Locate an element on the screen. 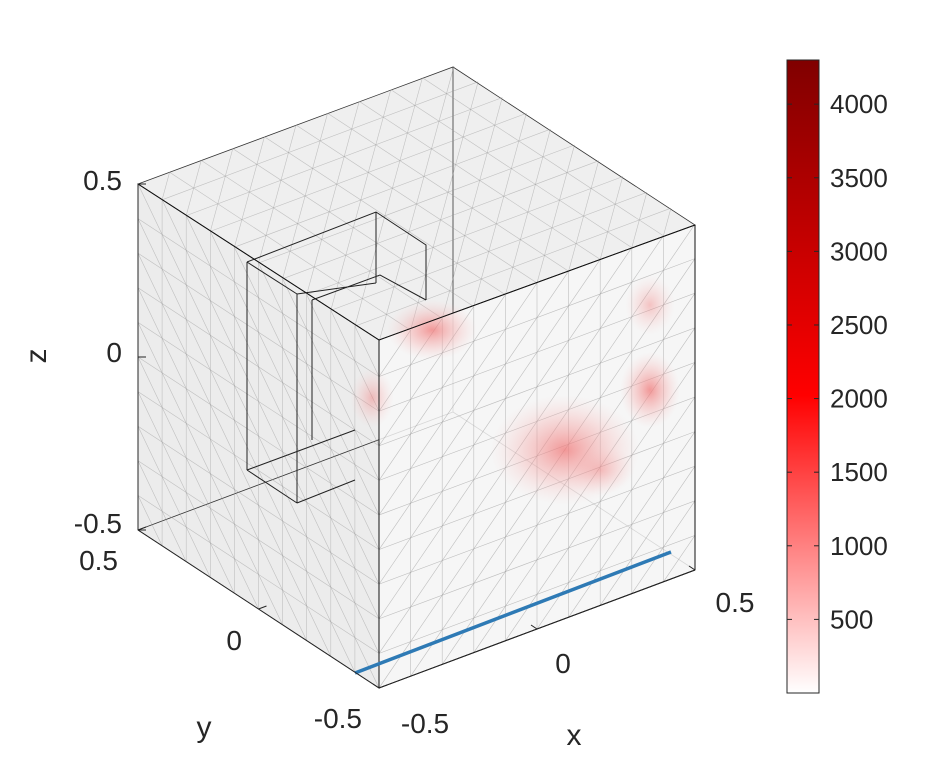 This screenshot has width=938, height=781. y-tick-label: 0 is located at coordinates (234, 640).